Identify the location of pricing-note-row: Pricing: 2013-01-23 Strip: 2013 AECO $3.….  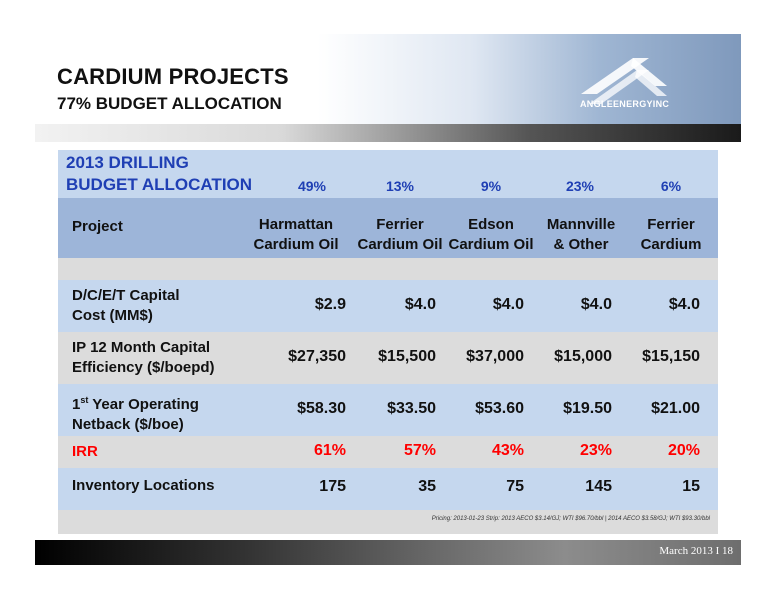
(388, 522).